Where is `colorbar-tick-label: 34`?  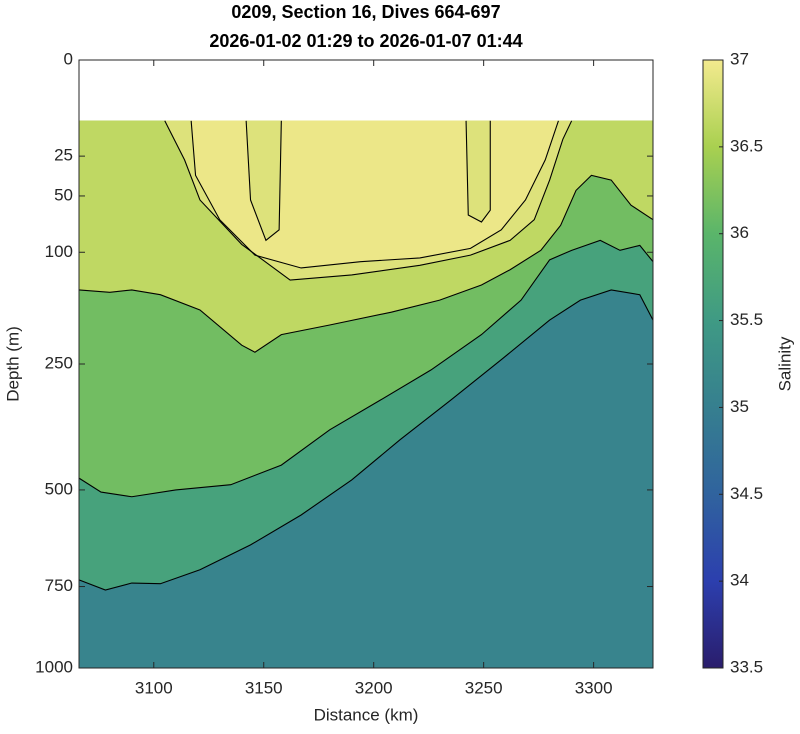
colorbar-tick-label: 34 is located at coordinates (739, 580).